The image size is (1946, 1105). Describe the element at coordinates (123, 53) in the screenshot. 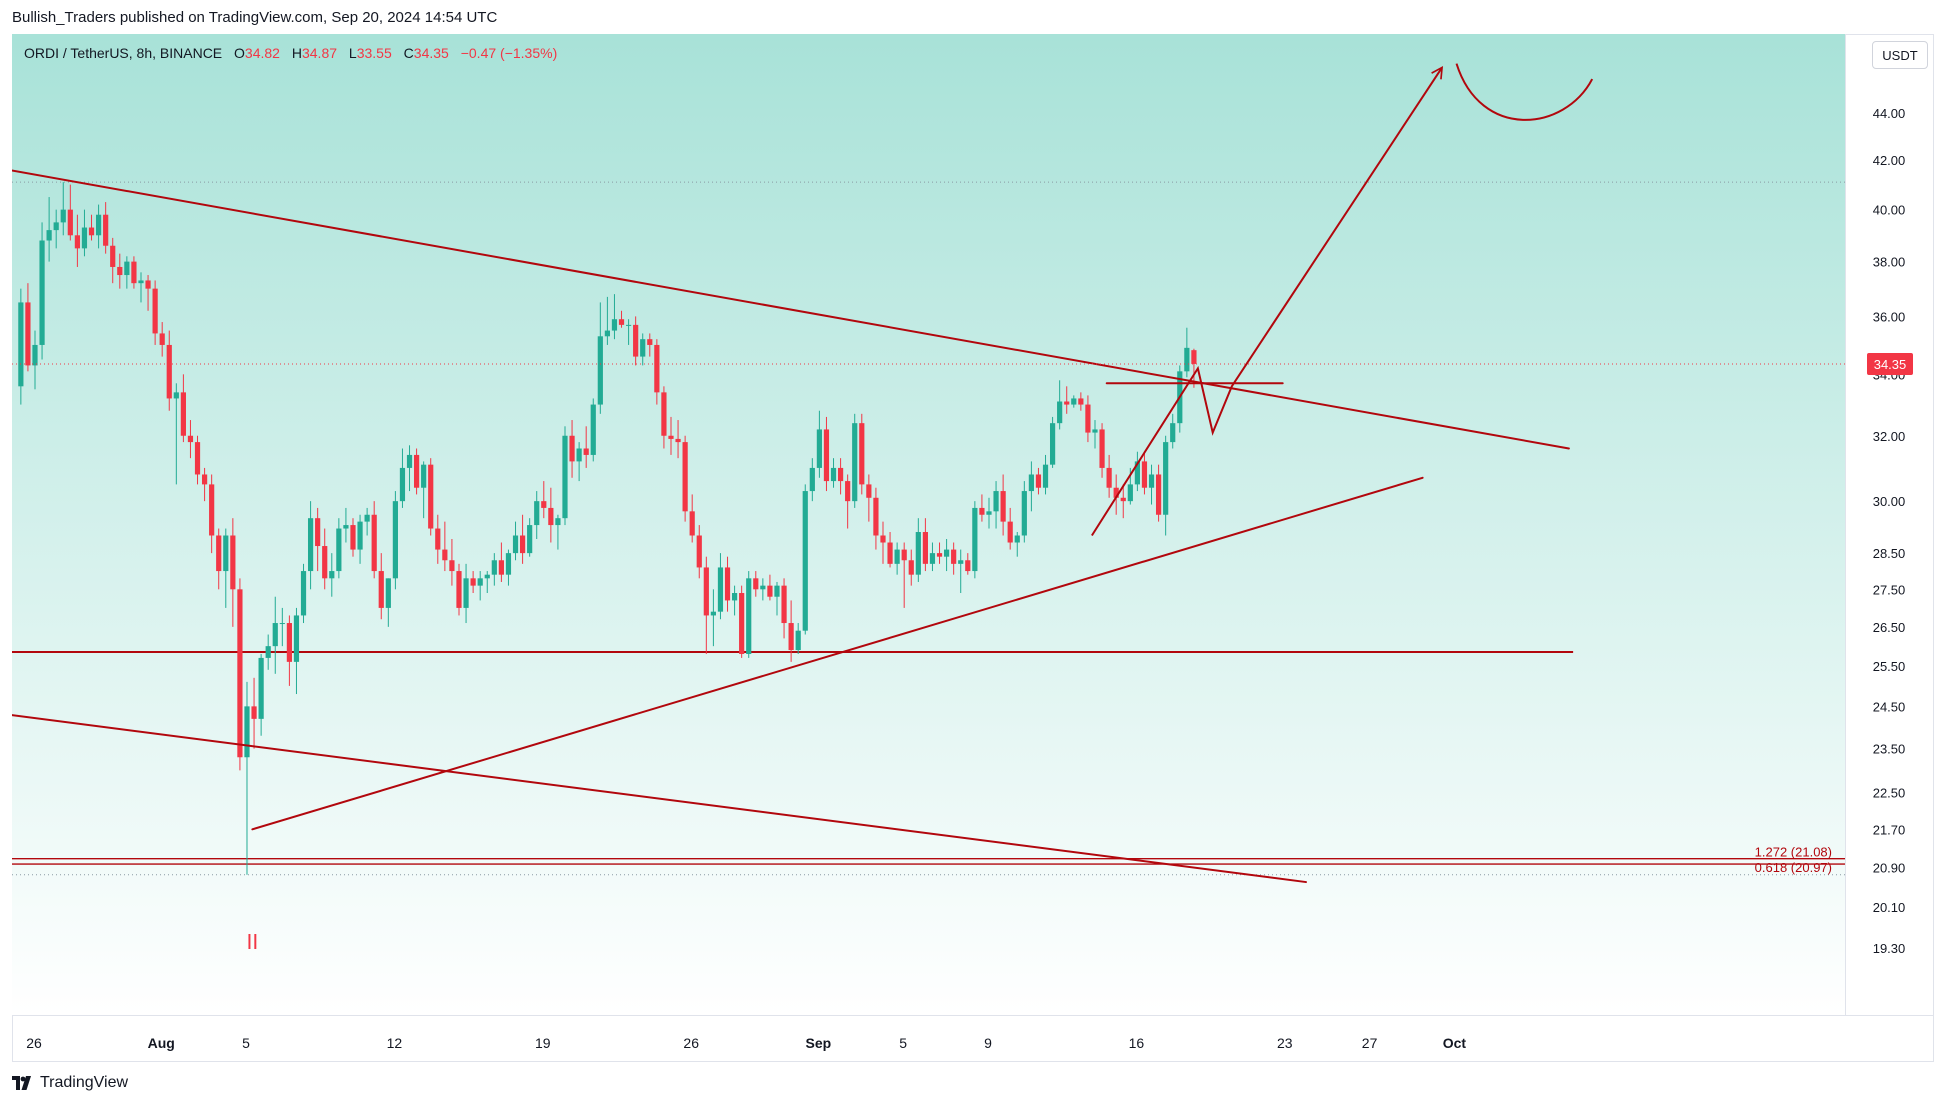

I see `symbol-title: ORDI / TetherUS, 8h, BINANCE` at that location.